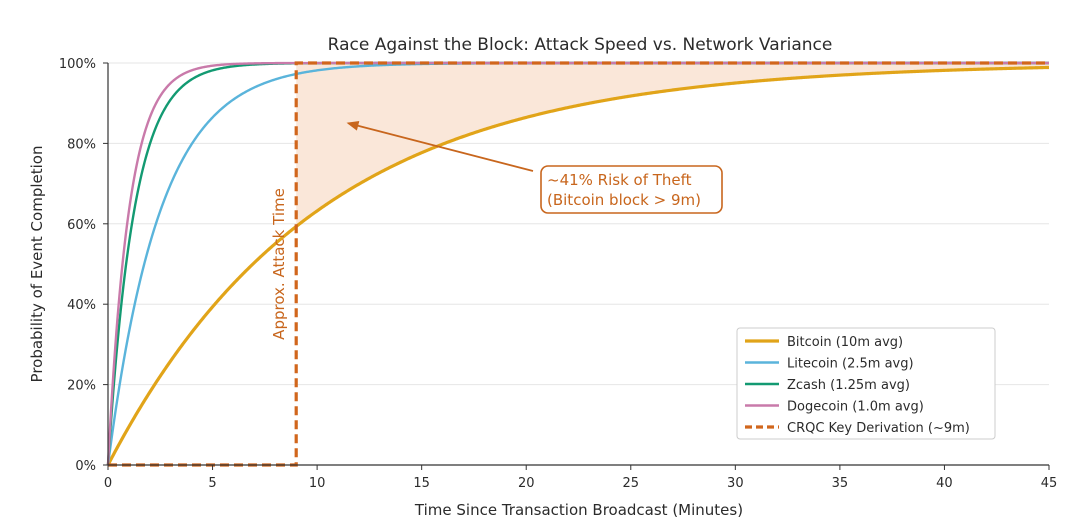 The image size is (1078, 532). I want to click on legend-label-1: Litecoin (2.5m avg), so click(850, 364).